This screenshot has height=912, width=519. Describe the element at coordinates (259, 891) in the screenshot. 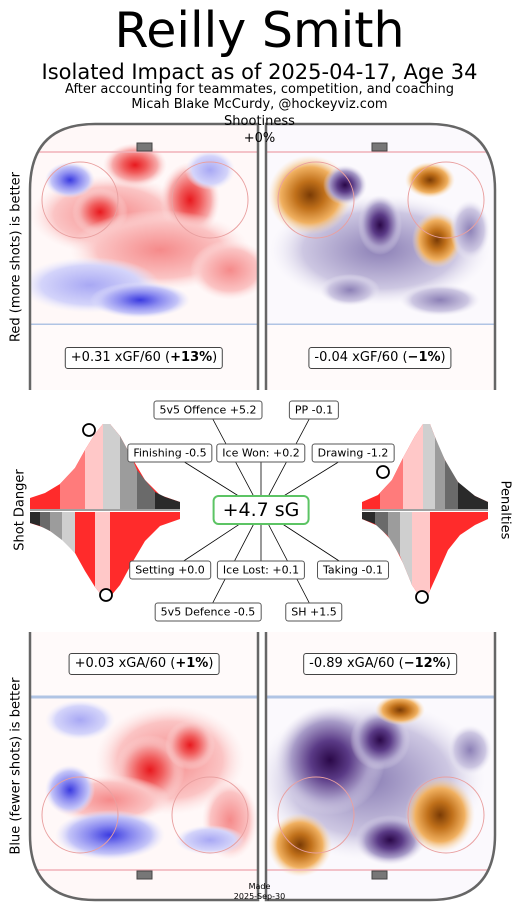

I see `made-date: Made 2025-Sep-30` at that location.